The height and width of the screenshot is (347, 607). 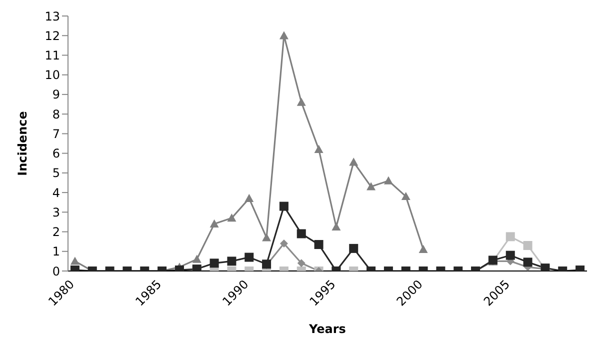 I want to click on y-tick-label: 3, so click(x=56, y=212).